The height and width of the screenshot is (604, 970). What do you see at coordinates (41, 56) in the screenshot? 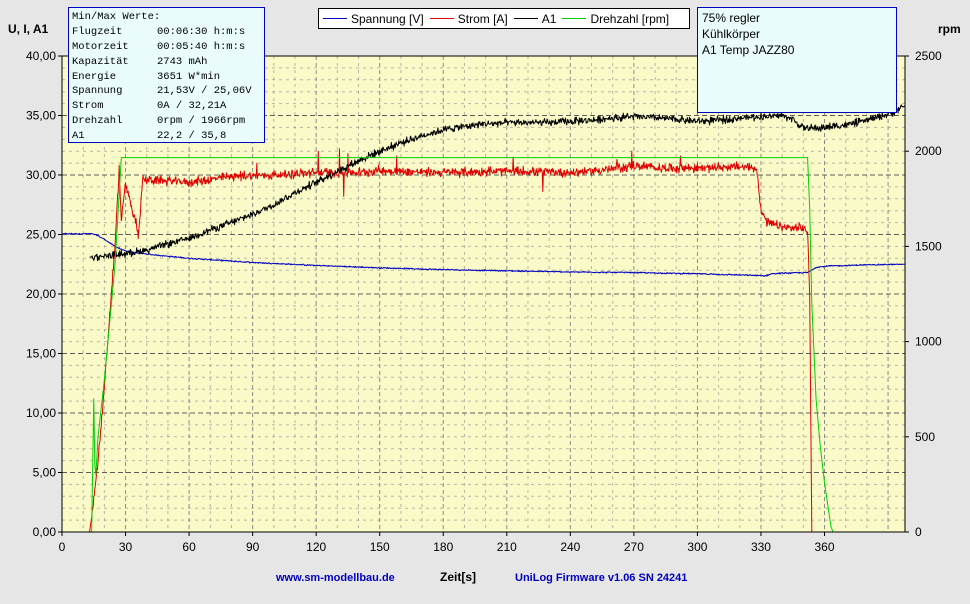
I see `y-tick-label: 40,00` at bounding box center [41, 56].